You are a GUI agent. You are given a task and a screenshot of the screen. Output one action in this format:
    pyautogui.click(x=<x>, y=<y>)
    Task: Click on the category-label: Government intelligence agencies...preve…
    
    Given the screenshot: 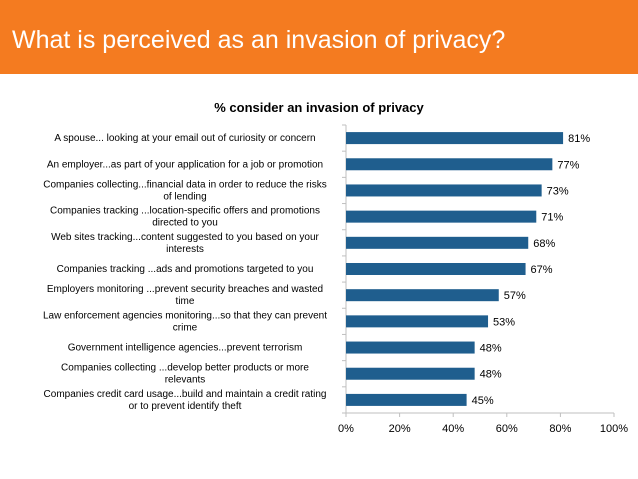 What is the action you would take?
    pyautogui.click(x=185, y=348)
    